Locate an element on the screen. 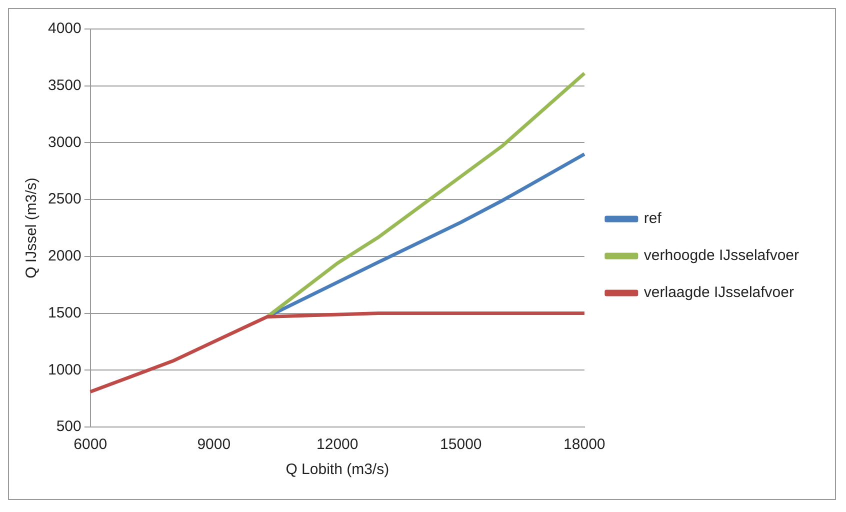  x-tick-label: 6000 is located at coordinates (91, 445).